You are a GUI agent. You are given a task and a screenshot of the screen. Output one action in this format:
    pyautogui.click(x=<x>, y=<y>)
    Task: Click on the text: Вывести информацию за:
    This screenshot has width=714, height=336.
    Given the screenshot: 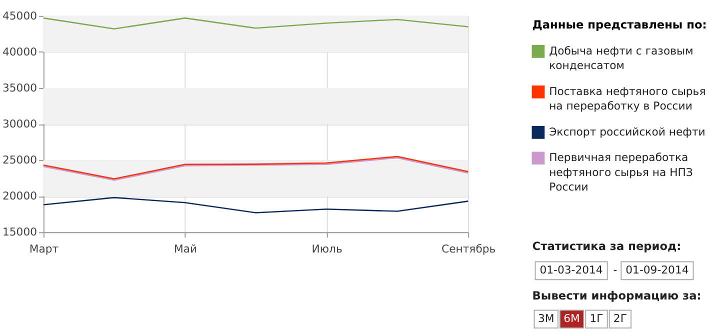 What is the action you would take?
    pyautogui.click(x=617, y=295)
    